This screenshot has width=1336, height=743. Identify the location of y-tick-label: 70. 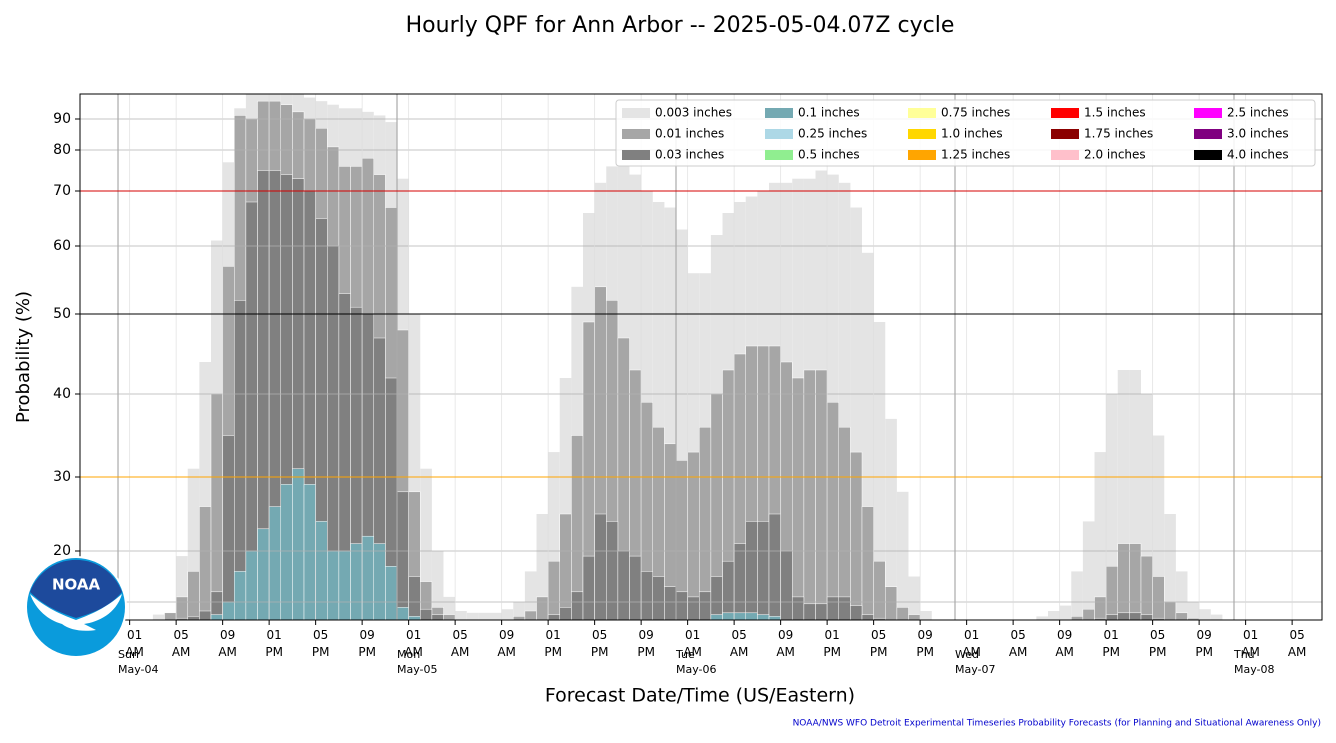
(62, 191).